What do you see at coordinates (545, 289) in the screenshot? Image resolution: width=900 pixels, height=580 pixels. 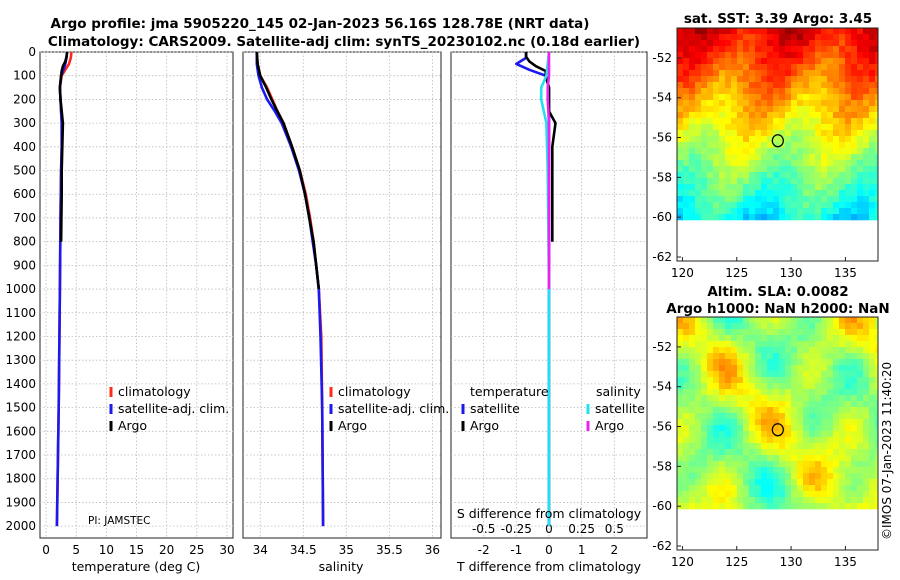 I see `profile-line` at bounding box center [545, 289].